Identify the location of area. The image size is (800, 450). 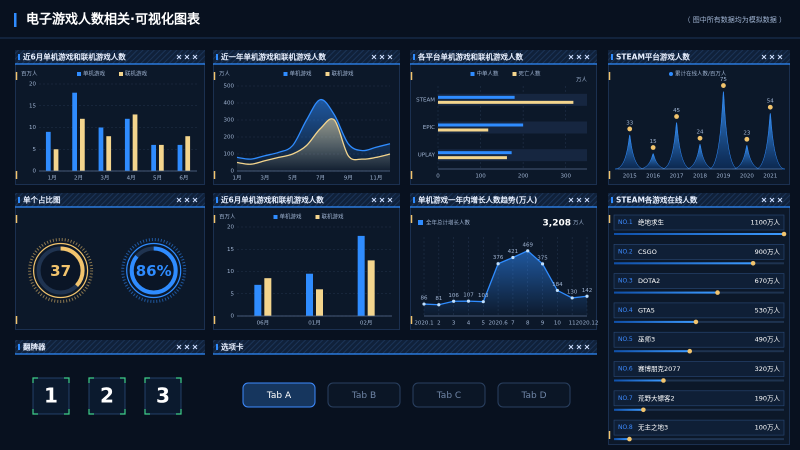
(505, 283).